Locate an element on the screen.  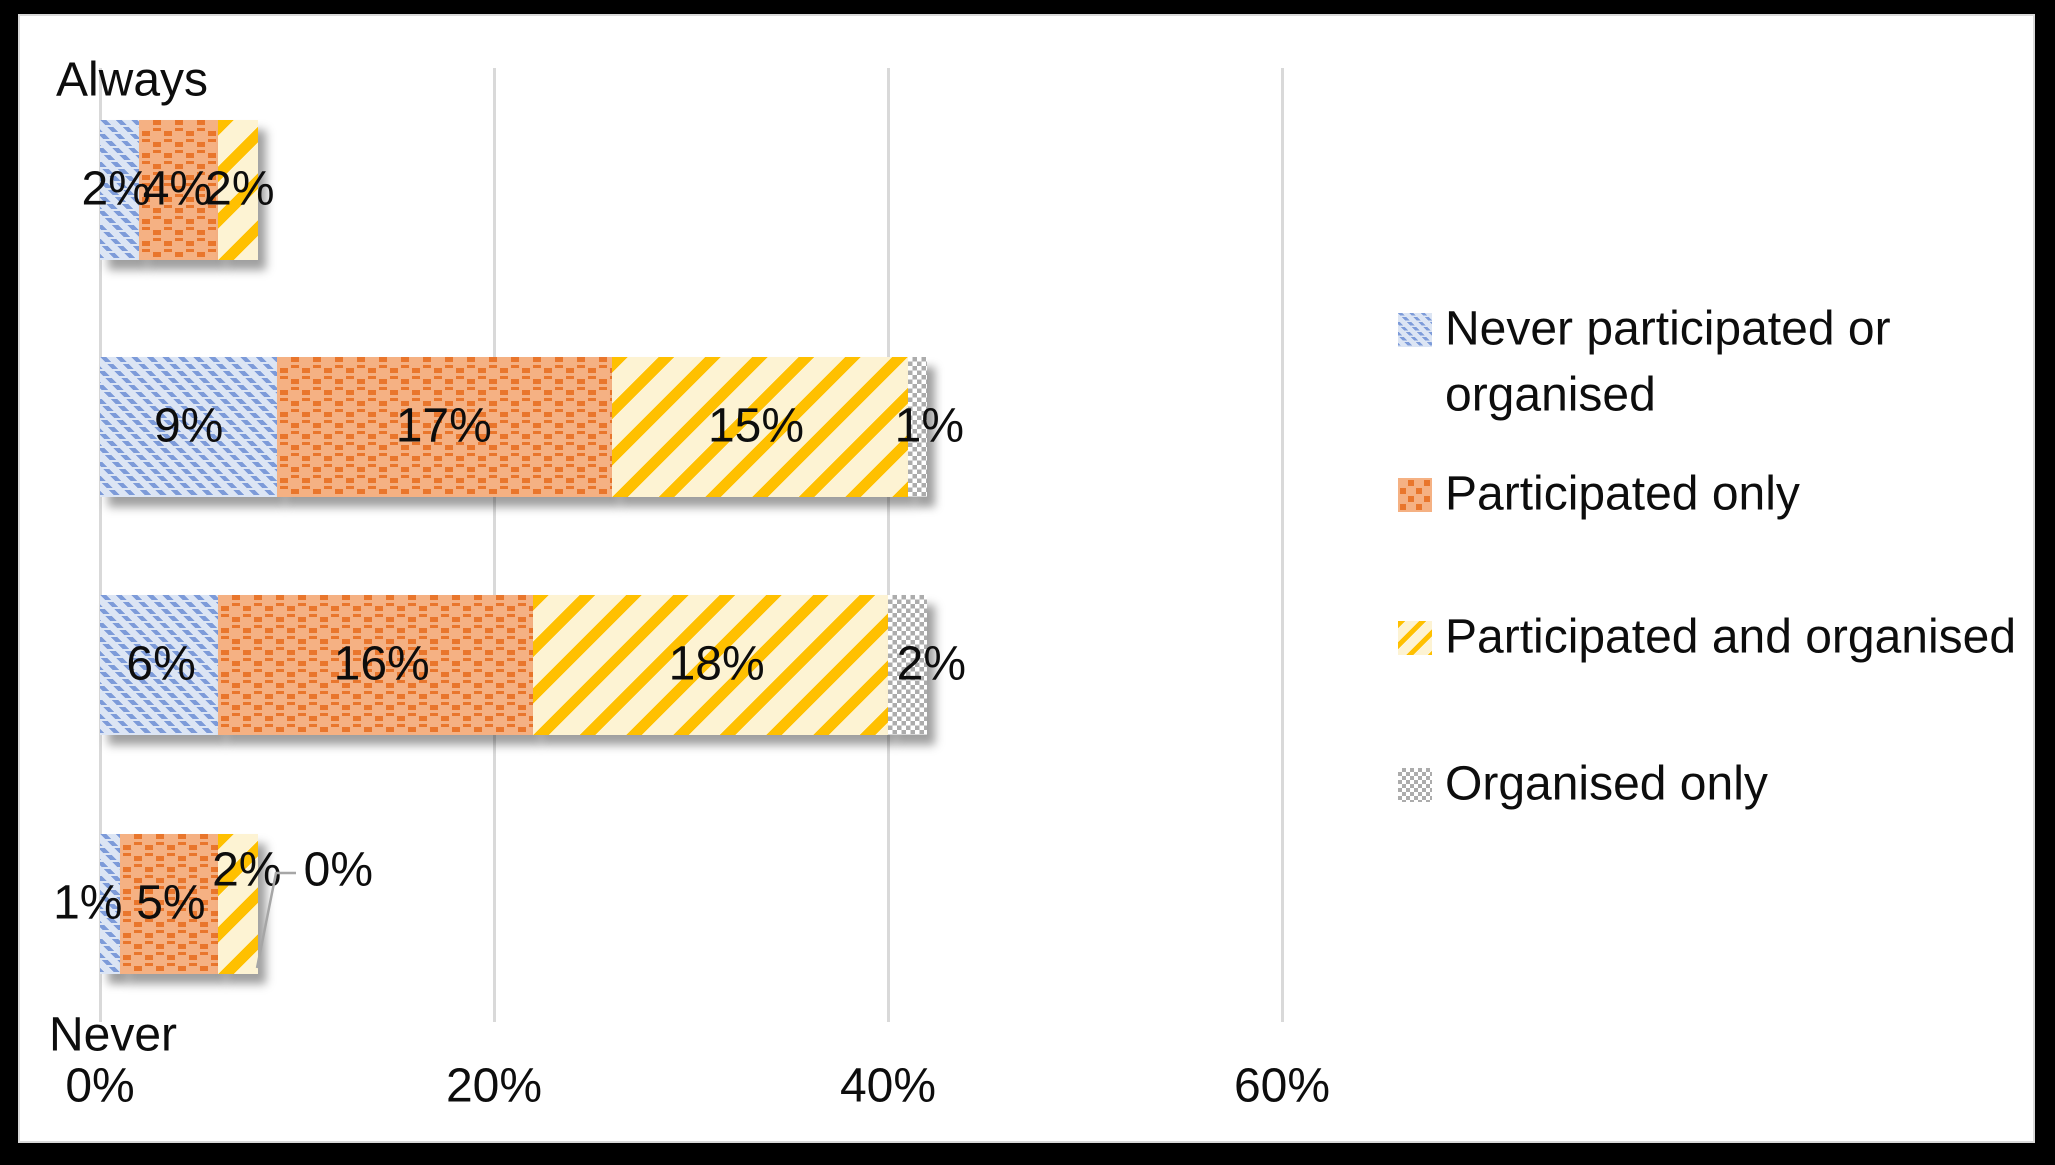
gridline-20% is located at coordinates (494, 545).